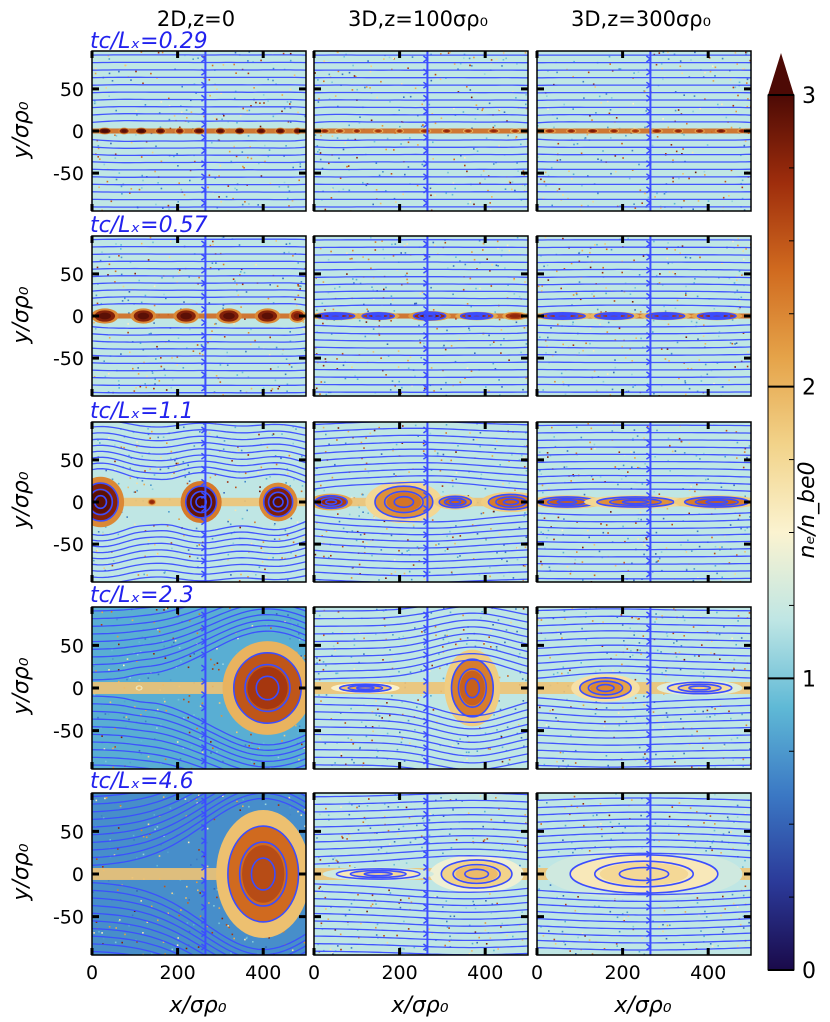  What do you see at coordinates (700, 688) in the screenshot?
I see `island-field-loop` at bounding box center [700, 688].